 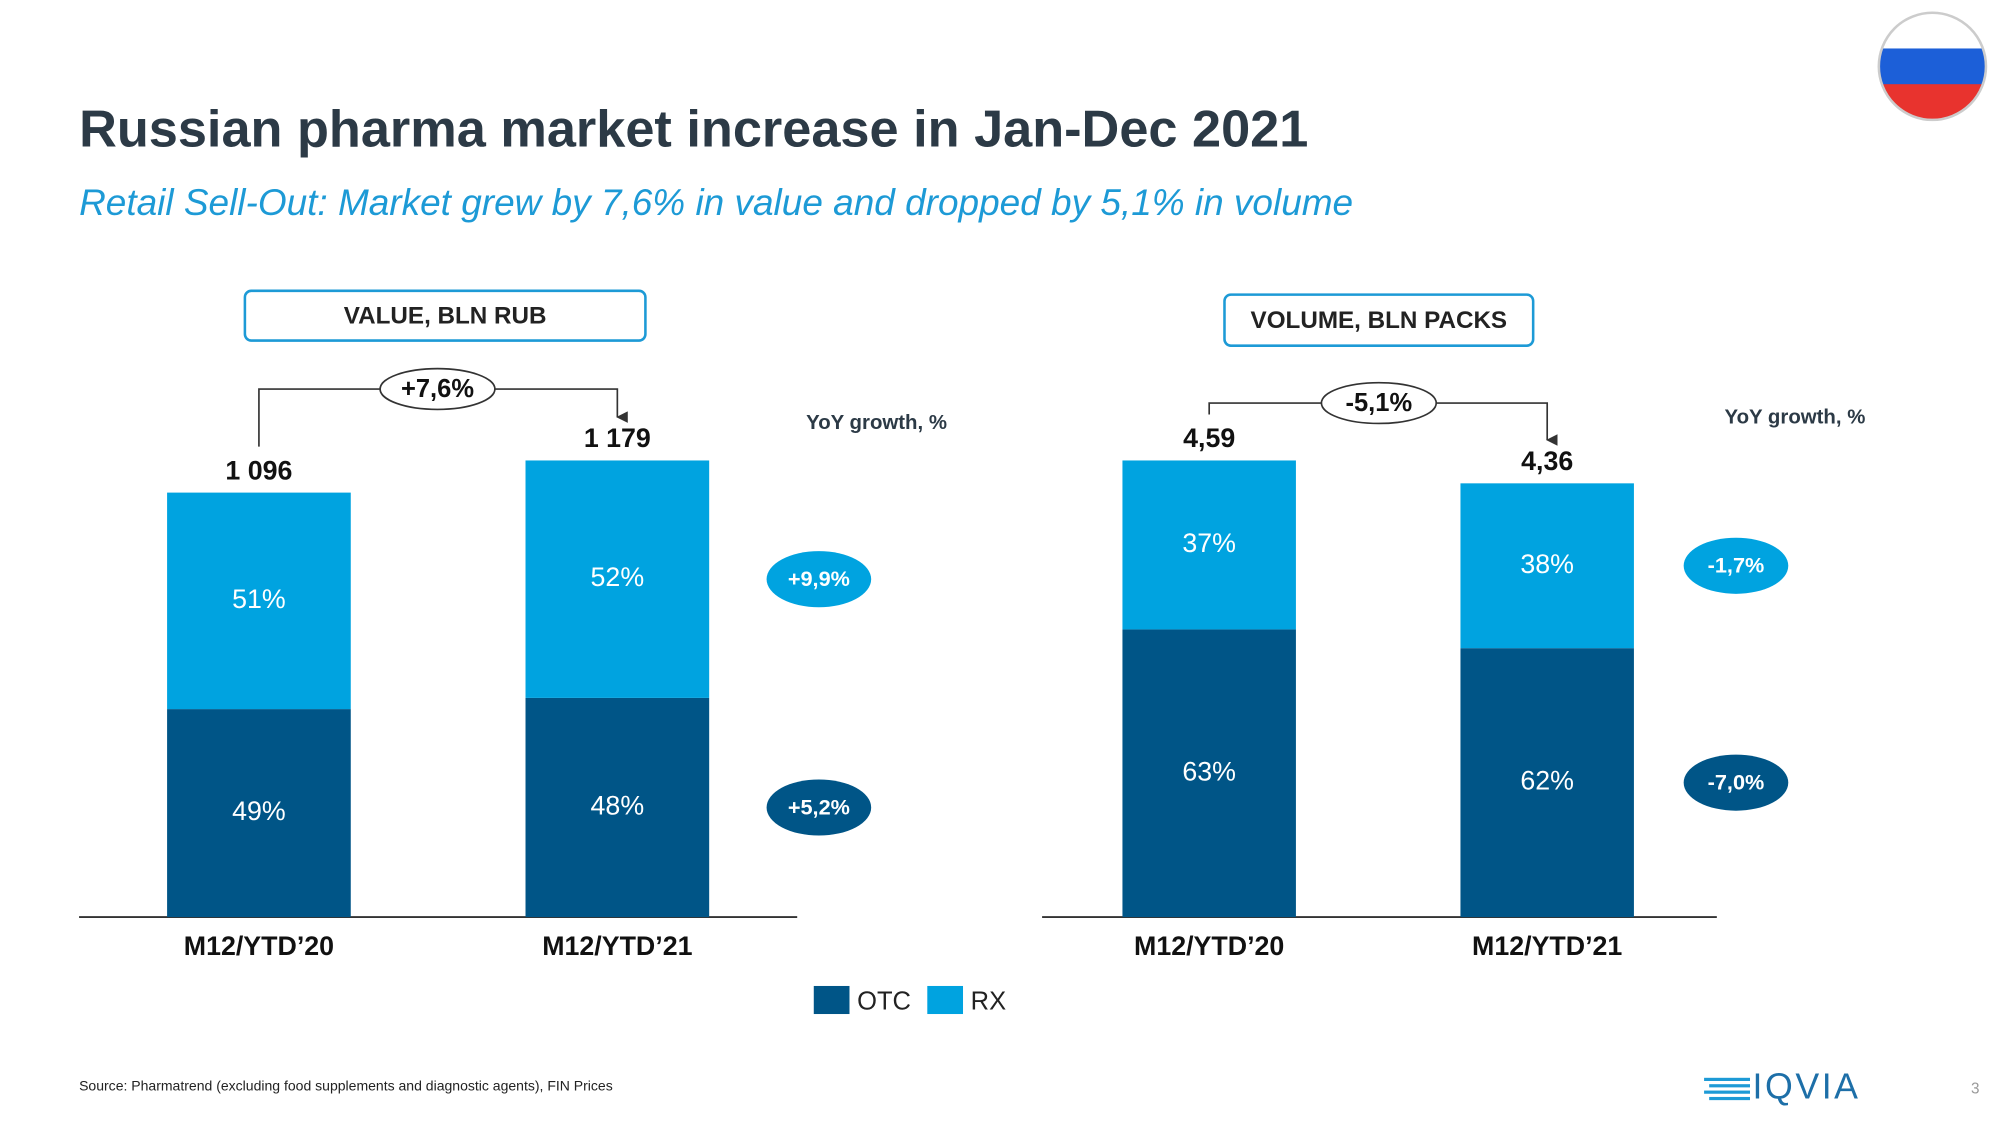 I want to click on segment-label: 48%, so click(x=618, y=806).